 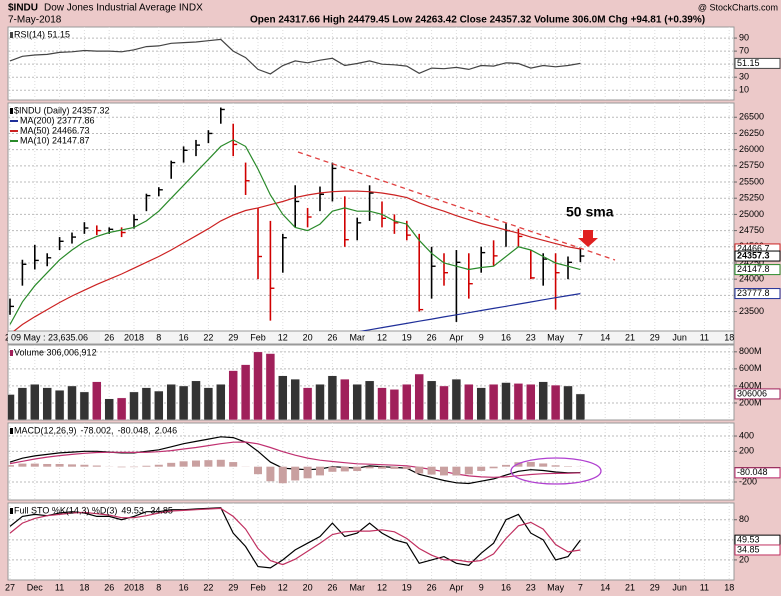 I want to click on y-tick-label: 200M, so click(x=750, y=402).